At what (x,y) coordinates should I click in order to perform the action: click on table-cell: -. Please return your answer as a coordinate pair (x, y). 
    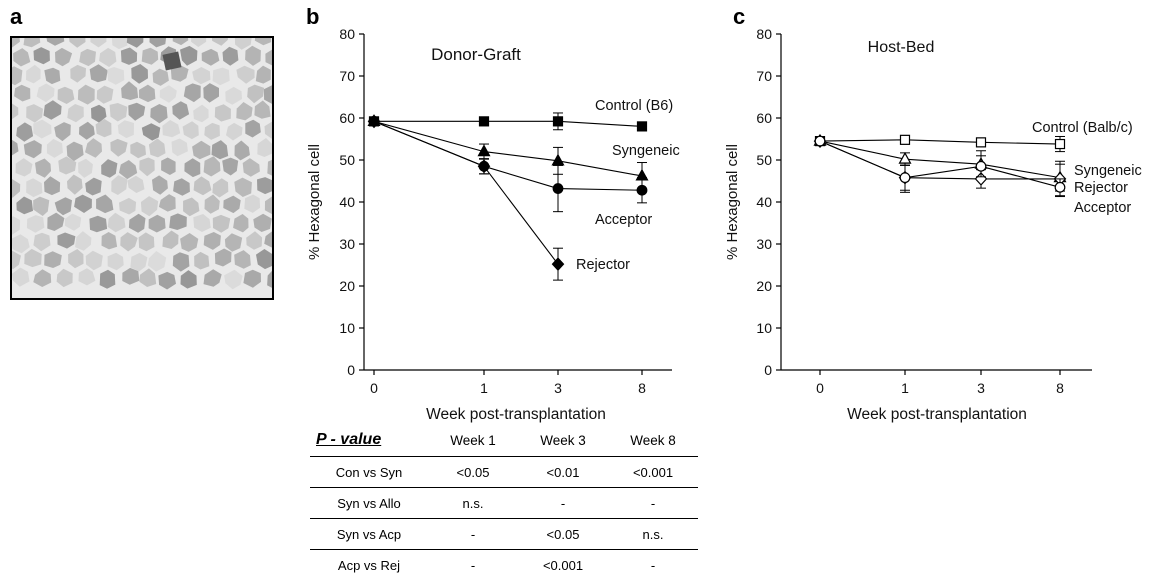
    Looking at the image, I should click on (563, 503).